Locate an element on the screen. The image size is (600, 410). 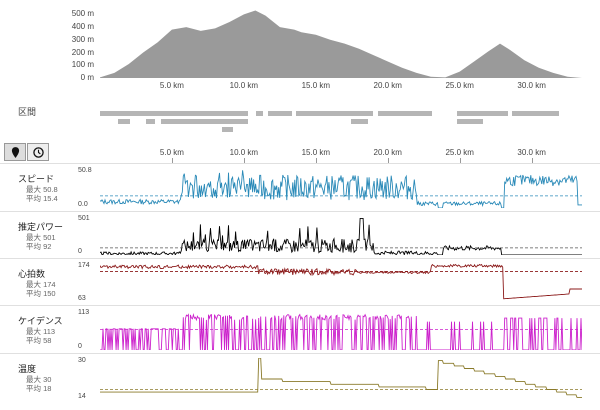
elevation-xtick: 5.0 km is located at coordinates (171, 85).